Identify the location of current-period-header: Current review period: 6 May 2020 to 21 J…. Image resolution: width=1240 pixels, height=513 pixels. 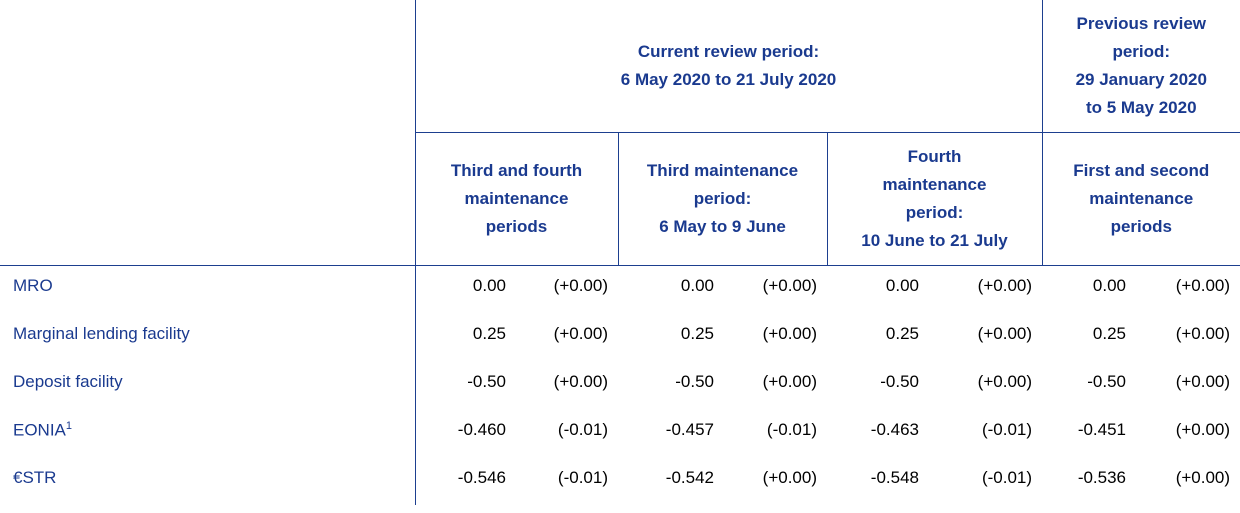
(728, 66).